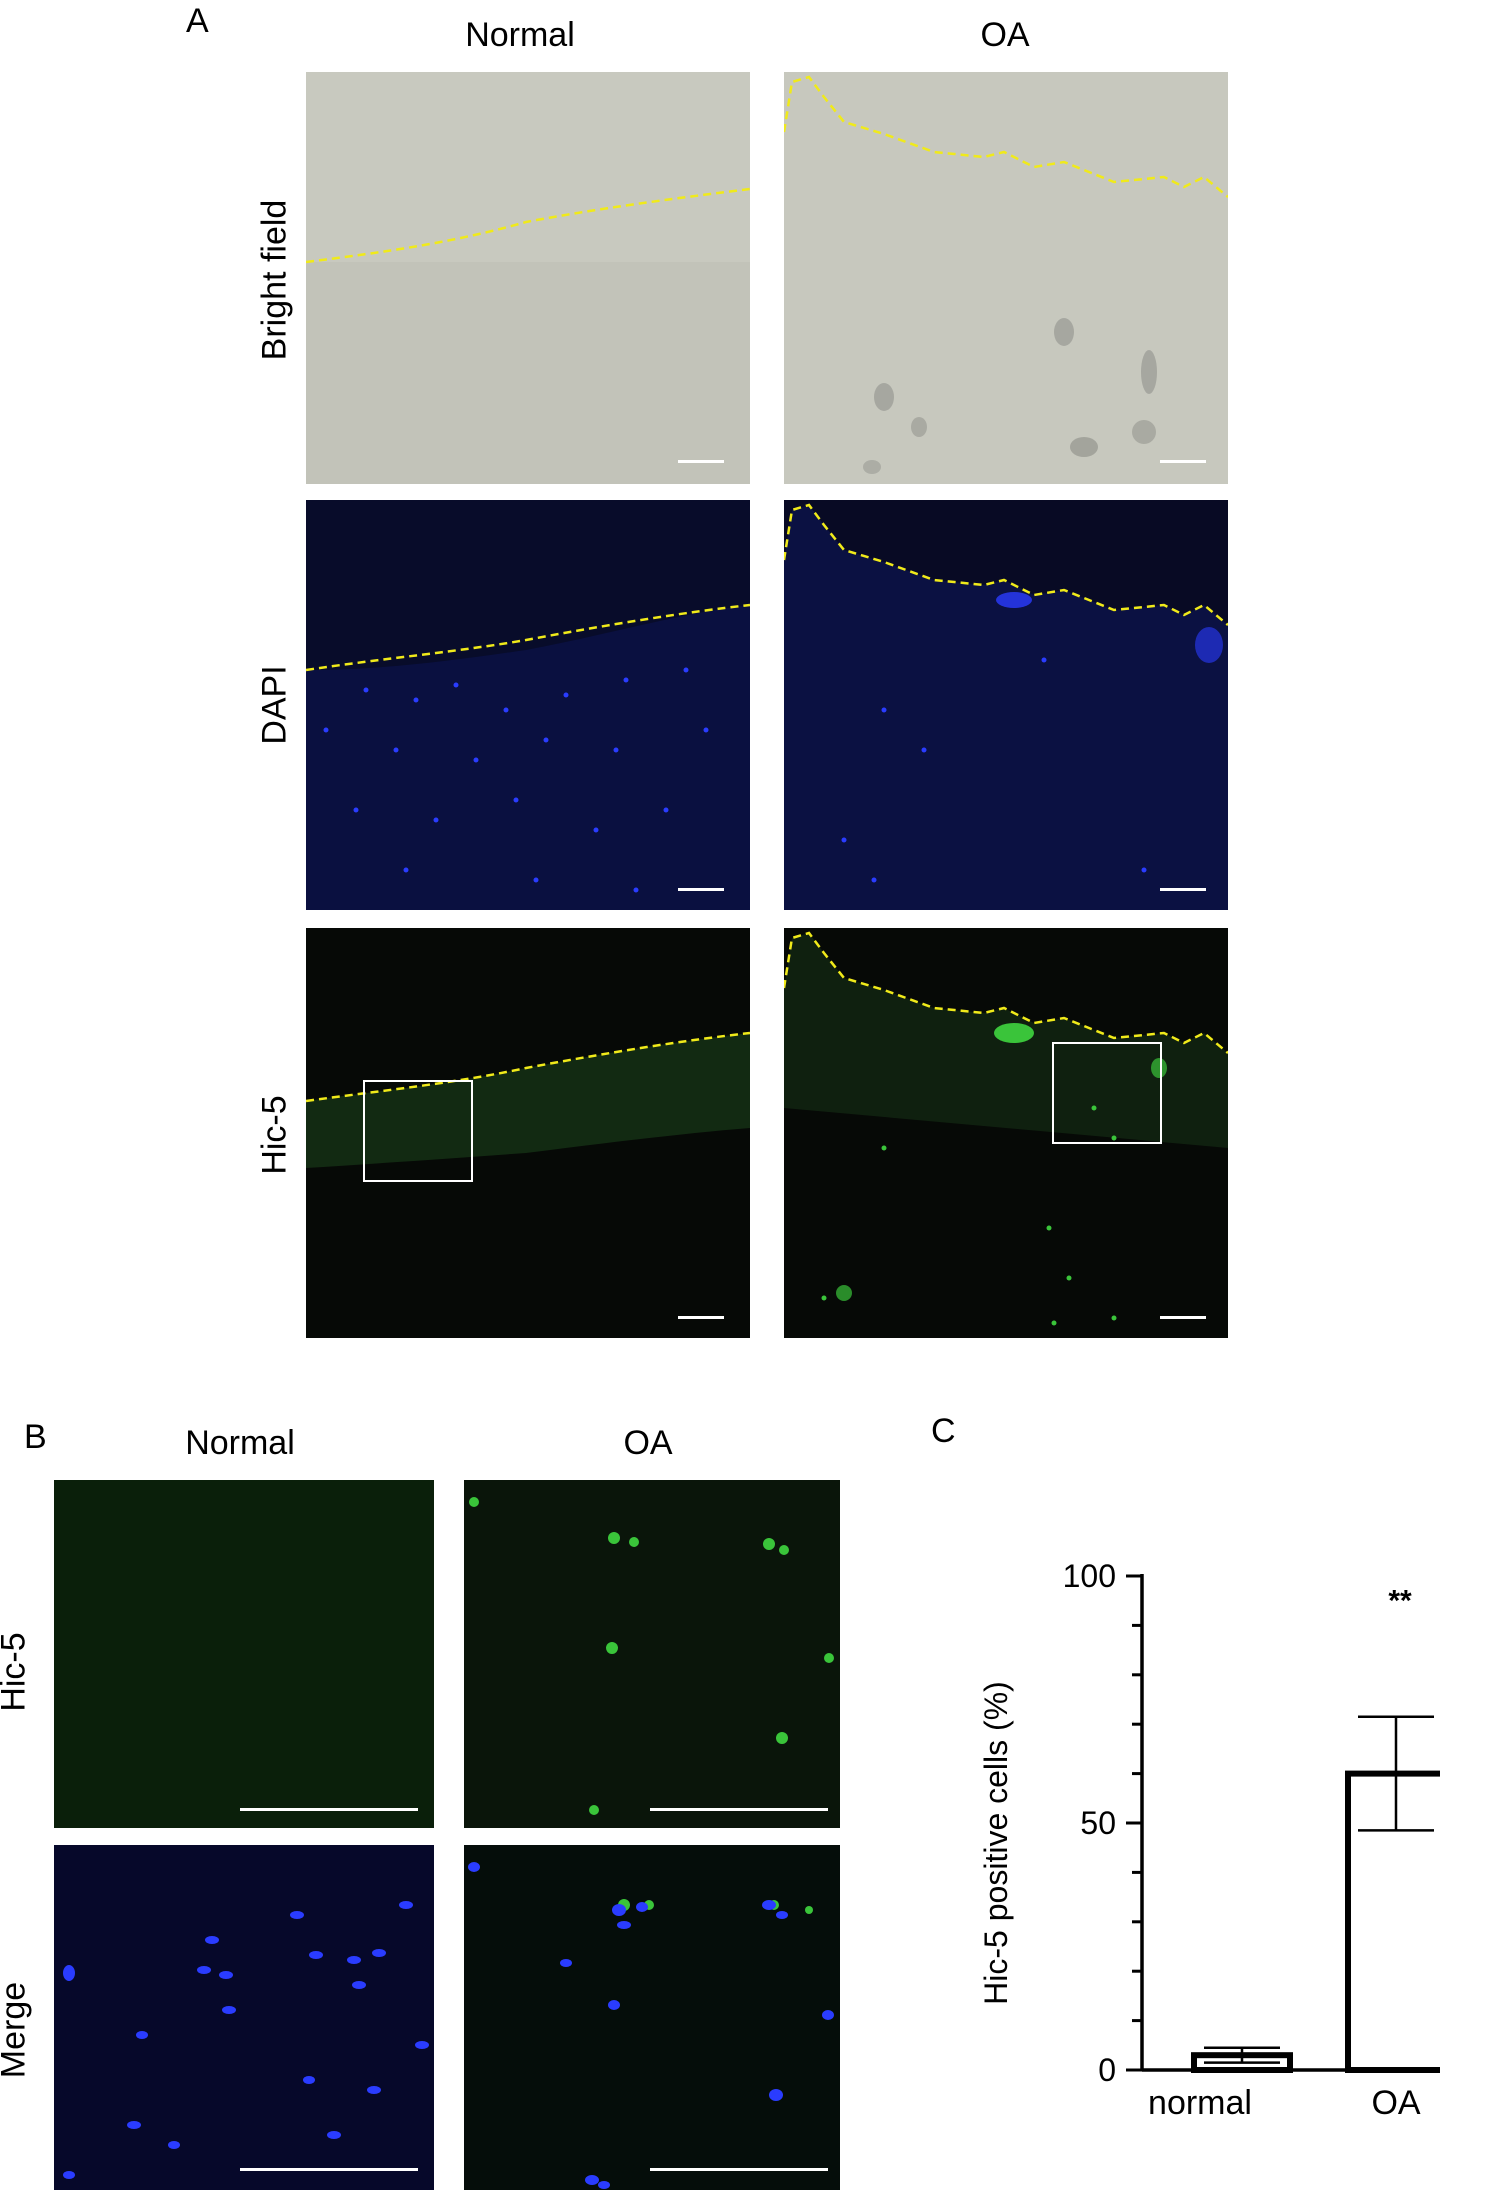 The width and height of the screenshot is (1500, 2195). I want to click on y-tick-label: 50, so click(1098, 1823).